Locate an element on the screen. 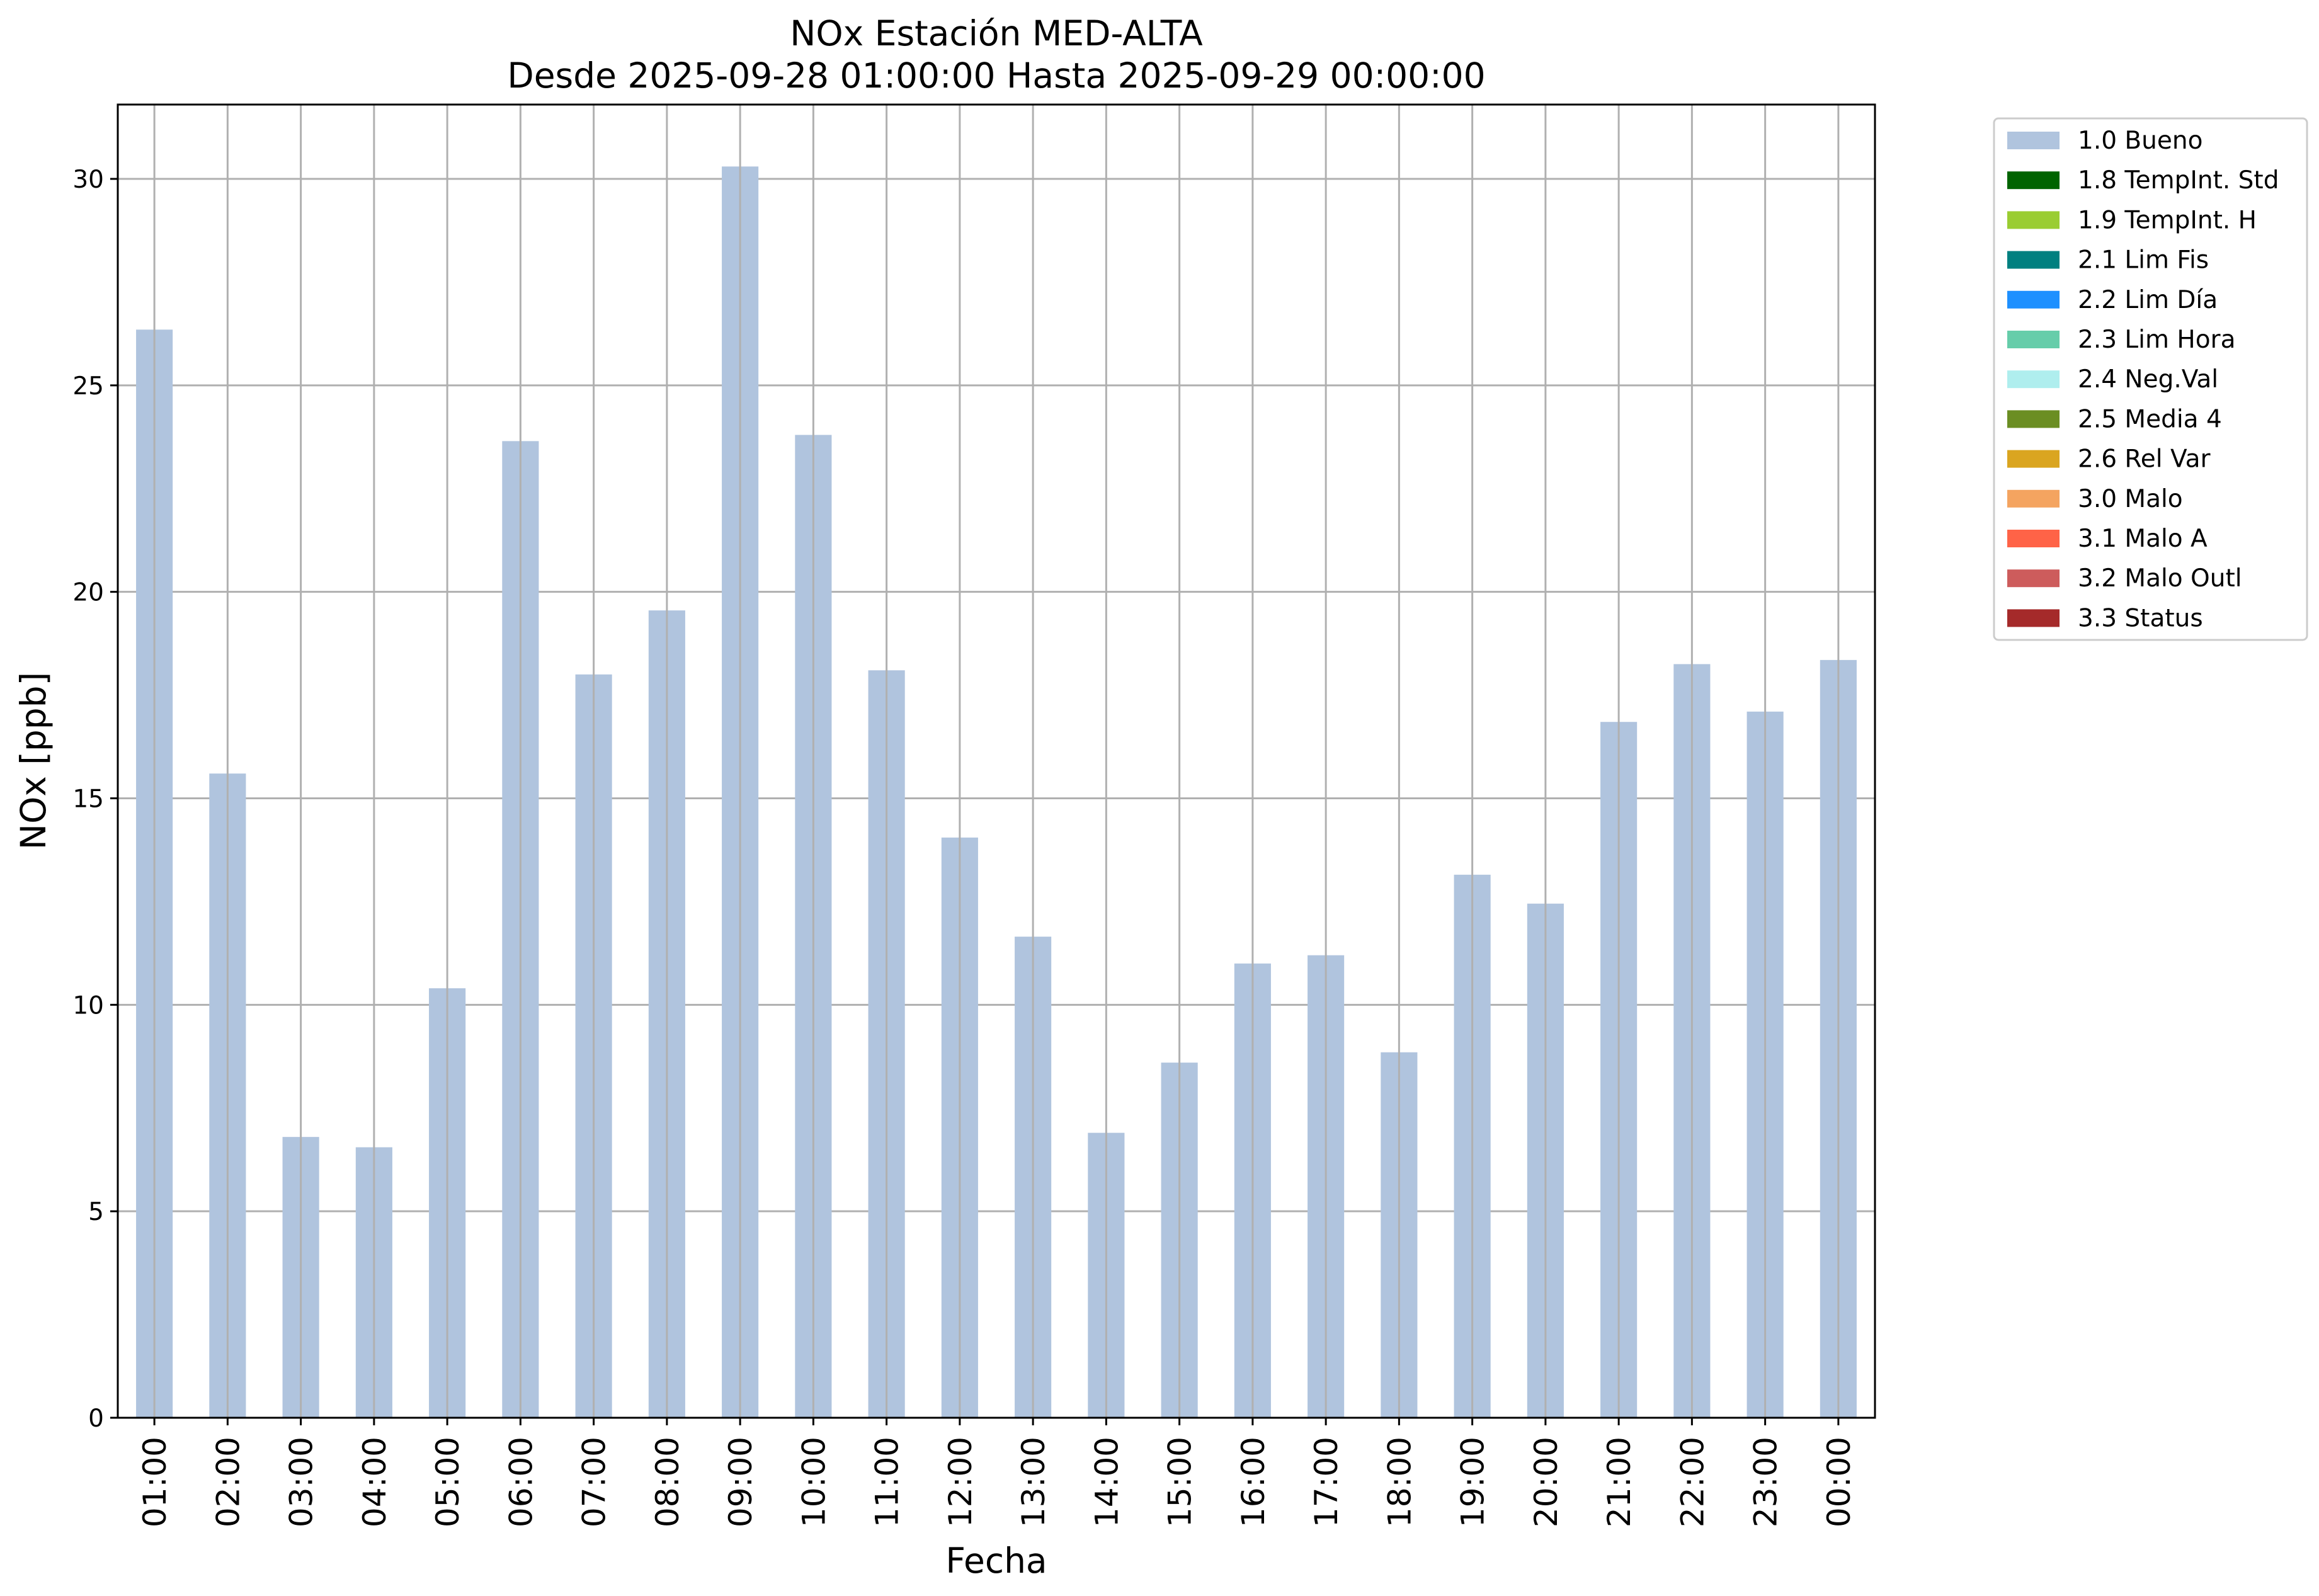  x-tick-label: 00:00 is located at coordinates (1839, 1482).